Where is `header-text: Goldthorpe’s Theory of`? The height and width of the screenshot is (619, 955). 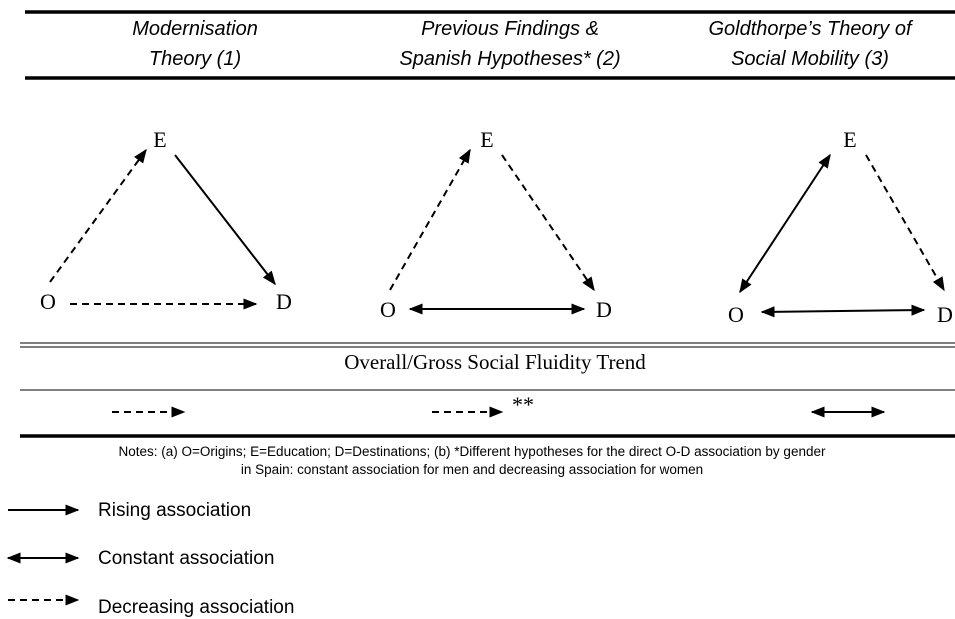
header-text: Goldthorpe’s Theory of is located at coordinates (811, 29).